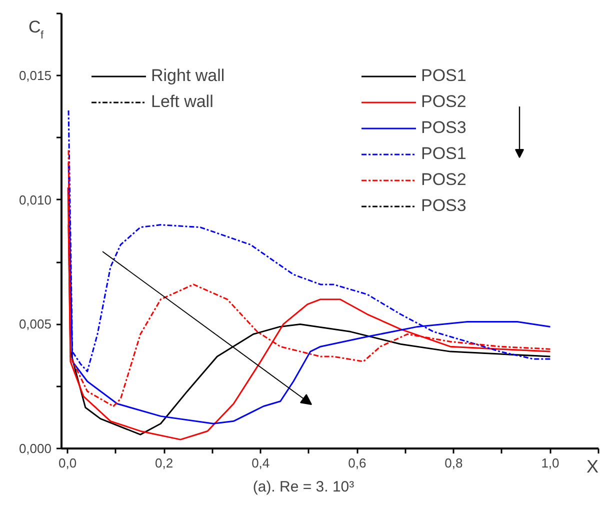 Image resolution: width=606 pixels, height=527 pixels. I want to click on y-tick-label: 0,000, so click(35, 448).